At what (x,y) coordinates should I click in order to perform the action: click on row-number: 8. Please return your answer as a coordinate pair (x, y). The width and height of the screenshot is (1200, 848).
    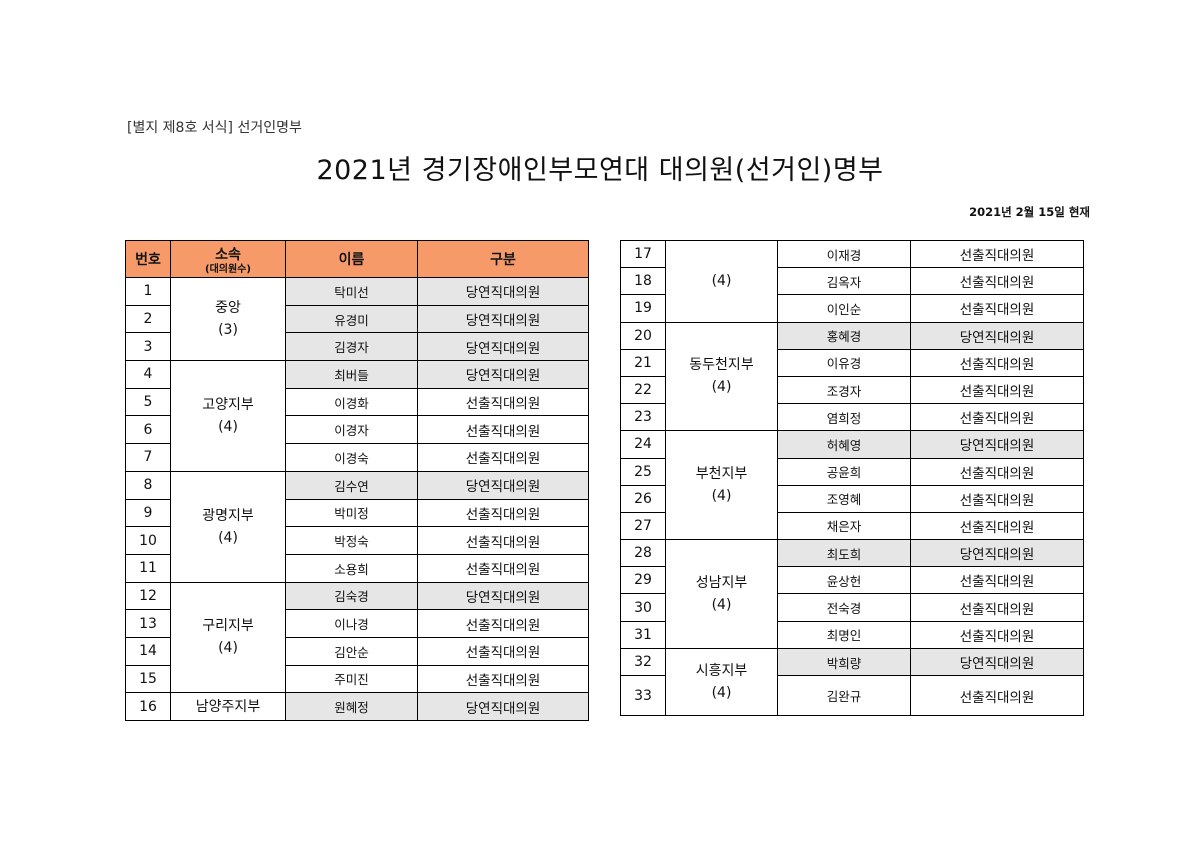
    Looking at the image, I should click on (148, 485).